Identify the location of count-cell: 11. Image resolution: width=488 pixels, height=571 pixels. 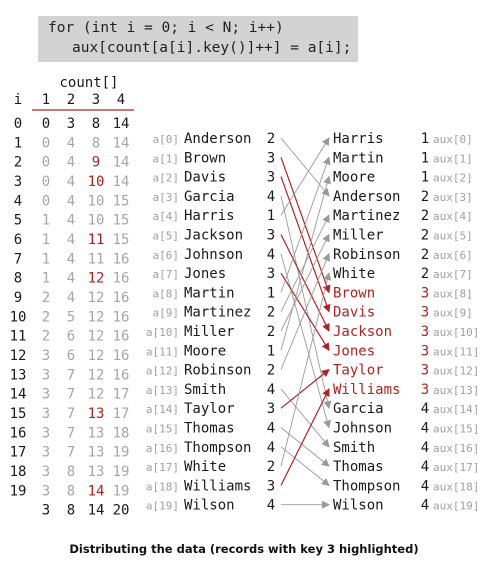
(96, 259).